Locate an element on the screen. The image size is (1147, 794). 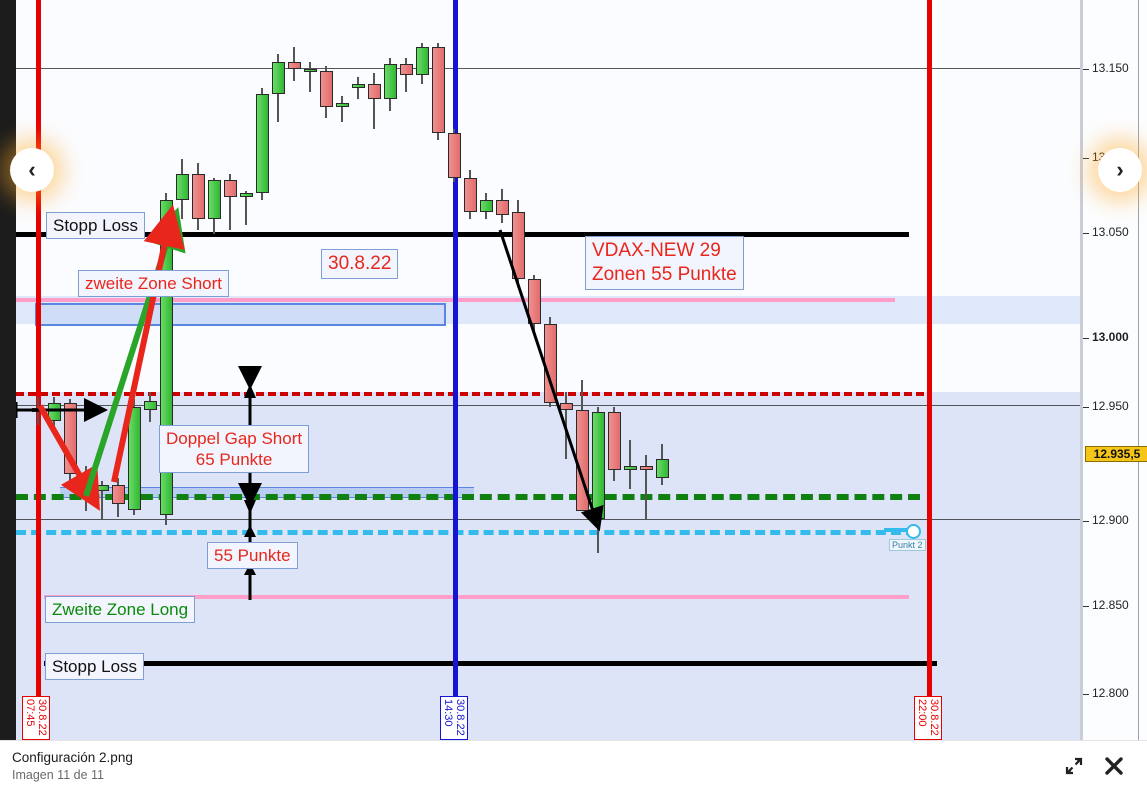
level-gap-red-dashed is located at coordinates (470, 394).